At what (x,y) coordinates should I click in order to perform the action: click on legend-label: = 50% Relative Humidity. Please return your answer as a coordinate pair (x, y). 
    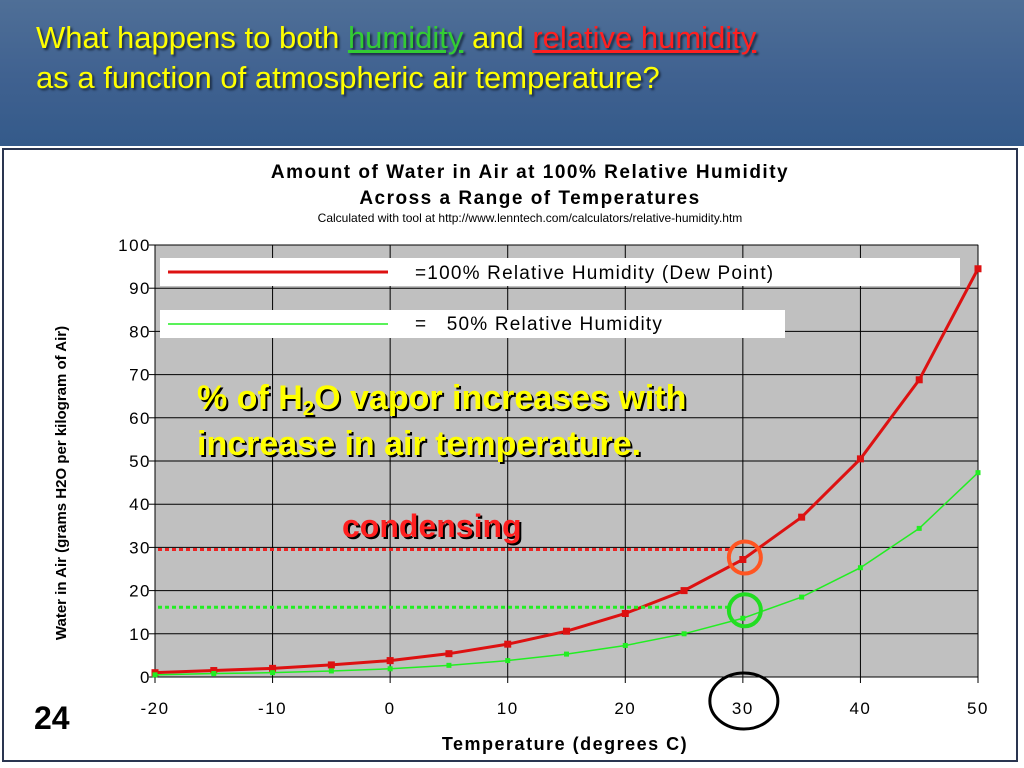
    Looking at the image, I should click on (539, 324).